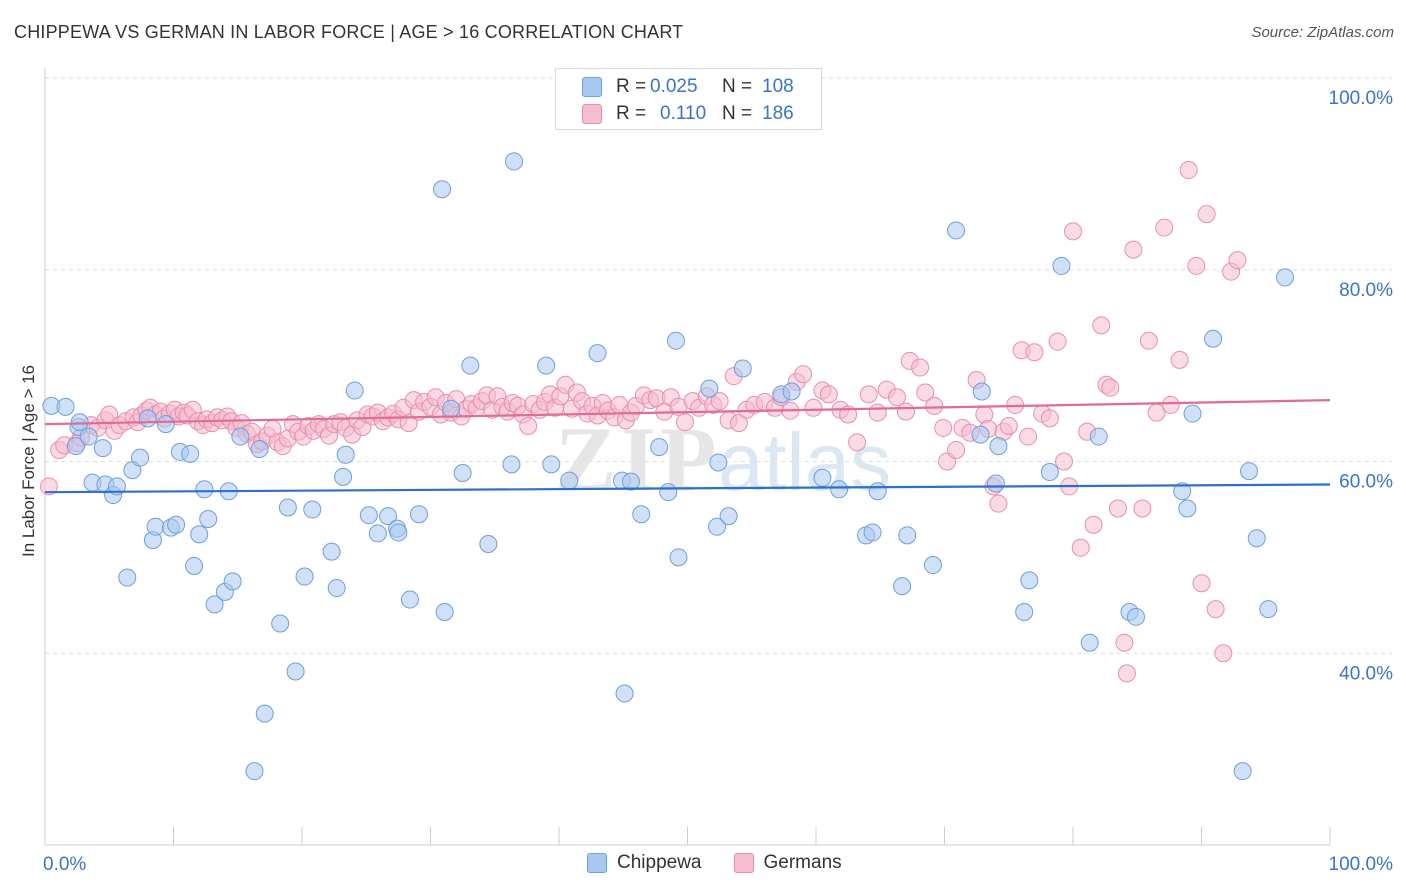 The width and height of the screenshot is (1406, 892). Describe the element at coordinates (787, 863) in the screenshot. I see `legend-item-germans: Germans` at that location.